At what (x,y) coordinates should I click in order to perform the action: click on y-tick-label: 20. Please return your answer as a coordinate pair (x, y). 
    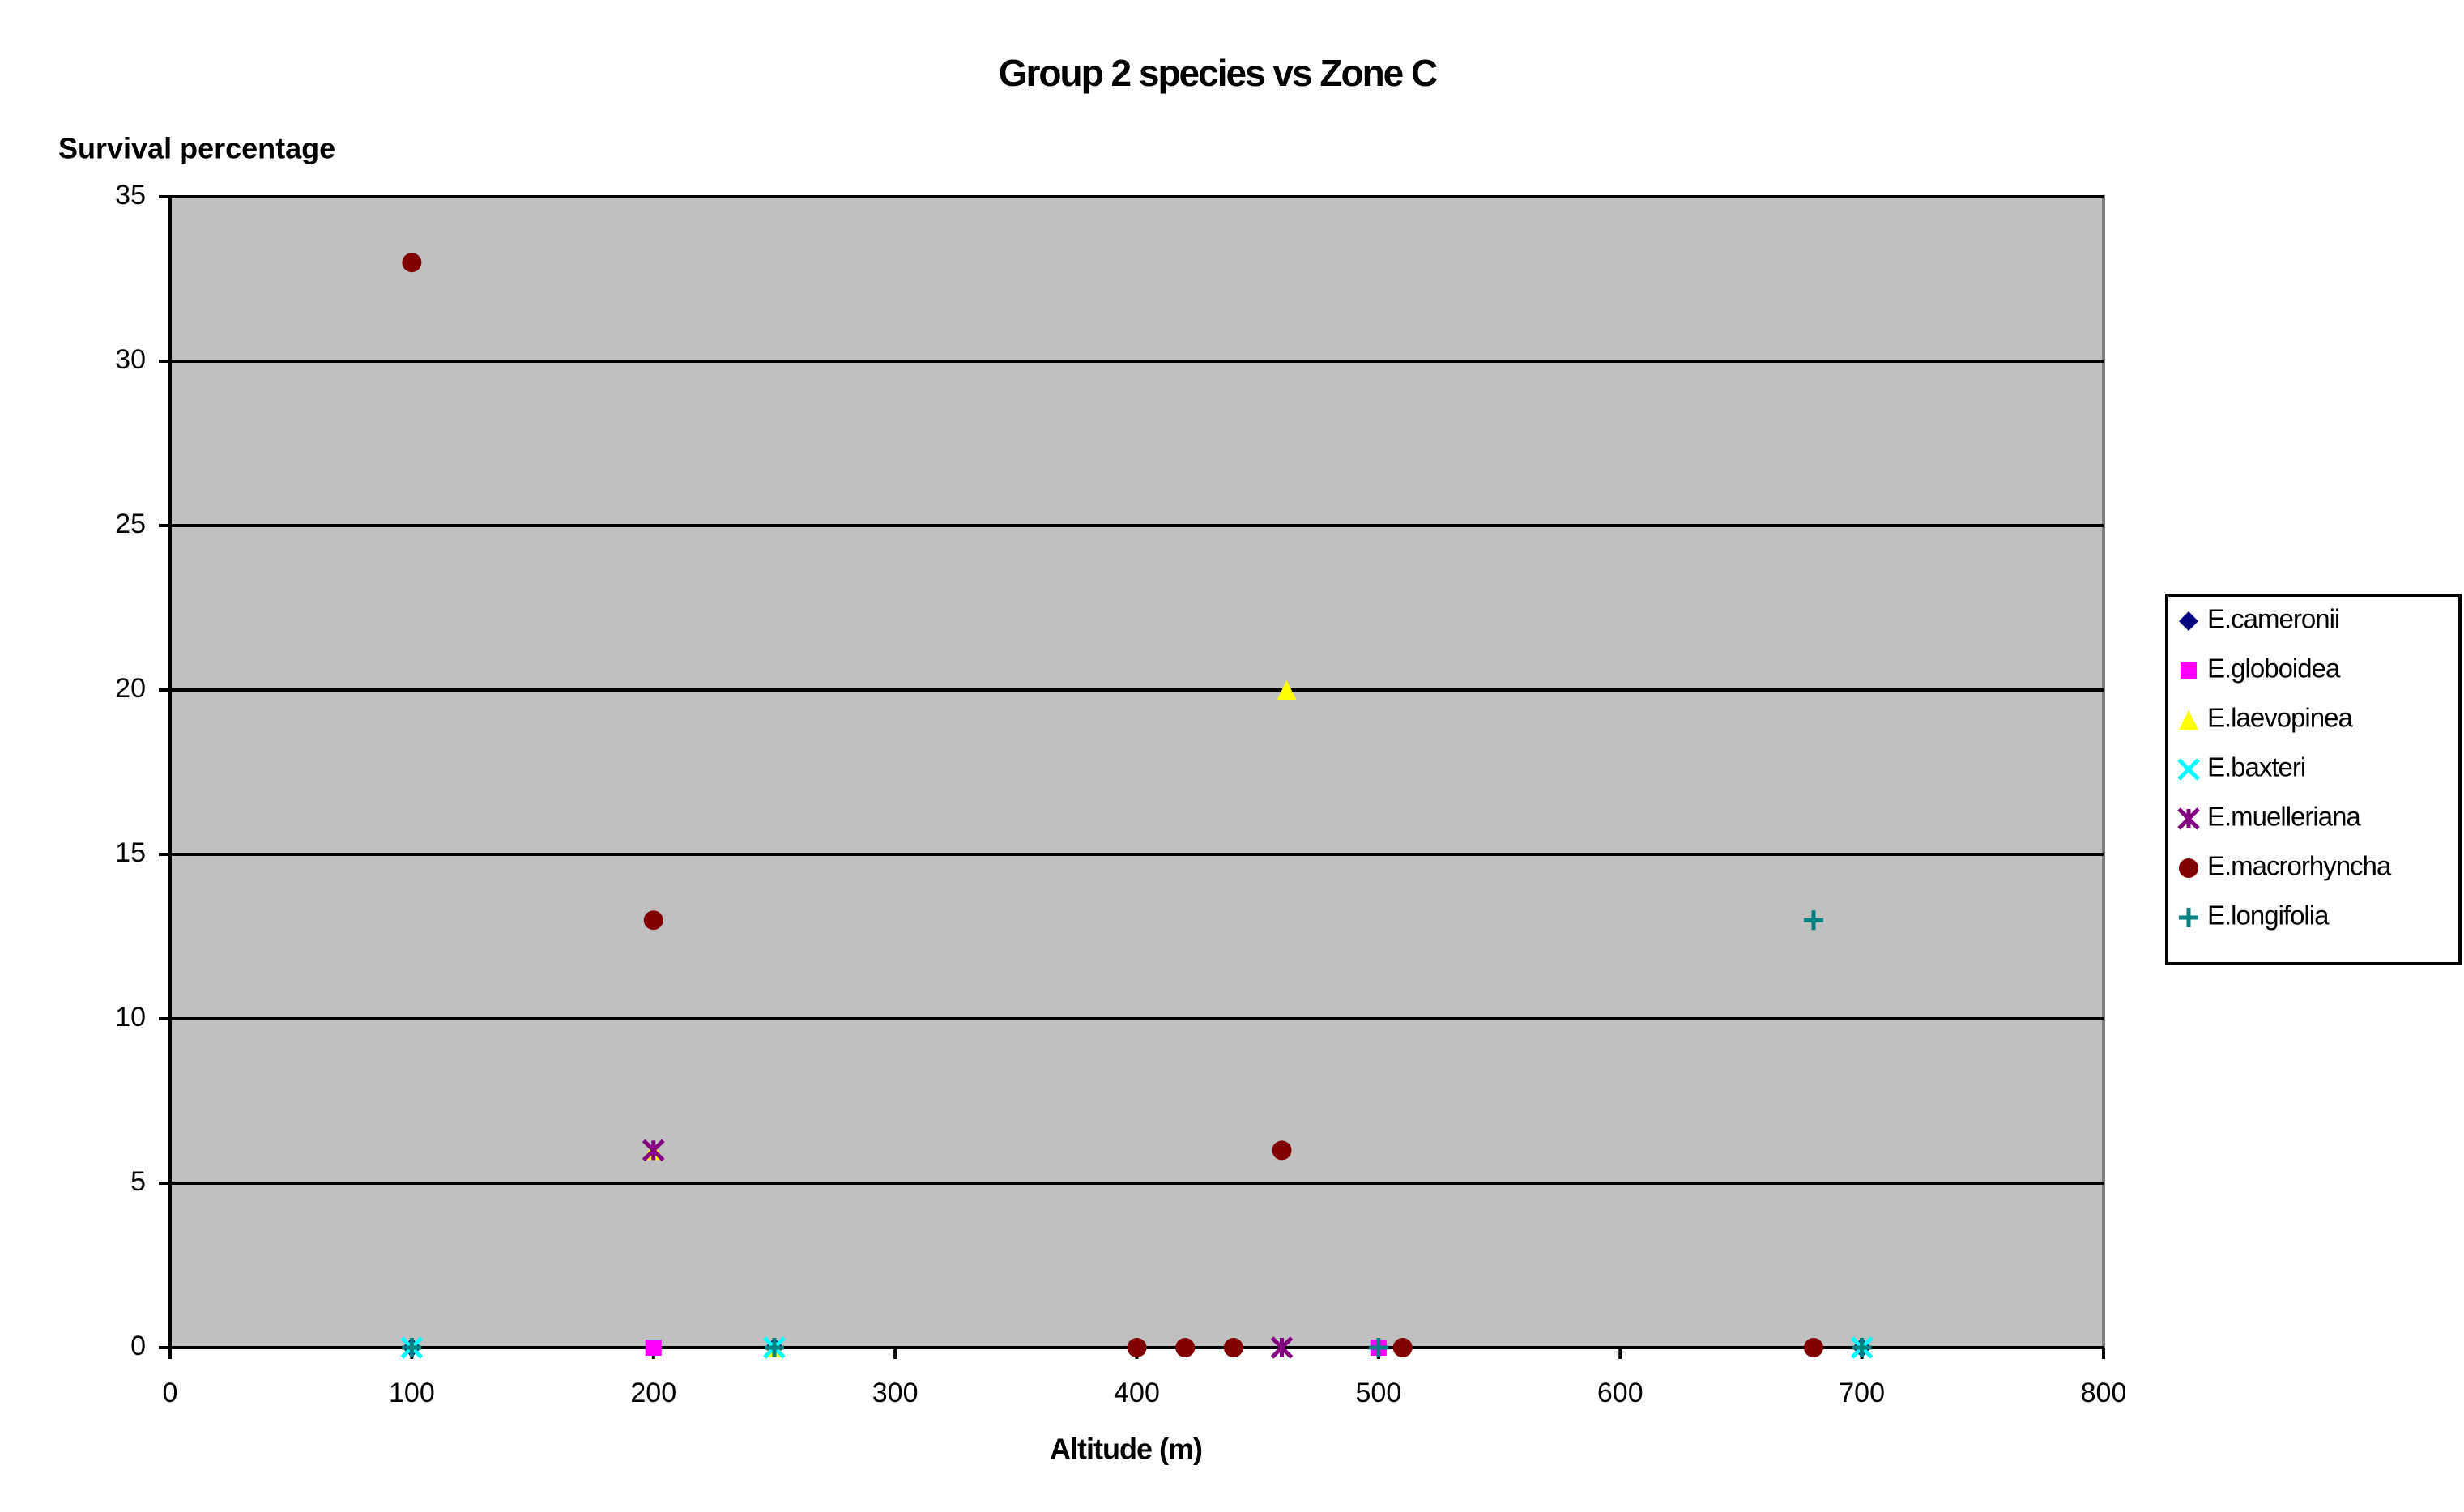
    Looking at the image, I should click on (130, 688).